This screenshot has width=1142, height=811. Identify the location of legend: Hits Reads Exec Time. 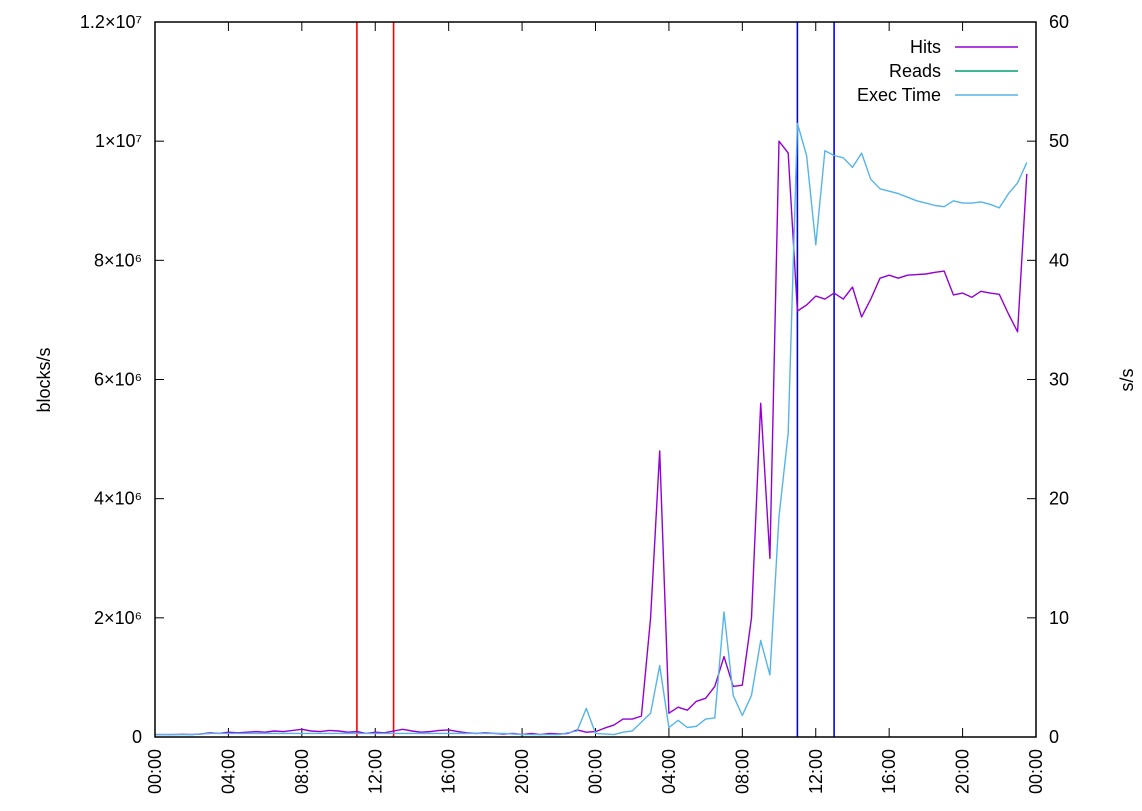
(937, 71).